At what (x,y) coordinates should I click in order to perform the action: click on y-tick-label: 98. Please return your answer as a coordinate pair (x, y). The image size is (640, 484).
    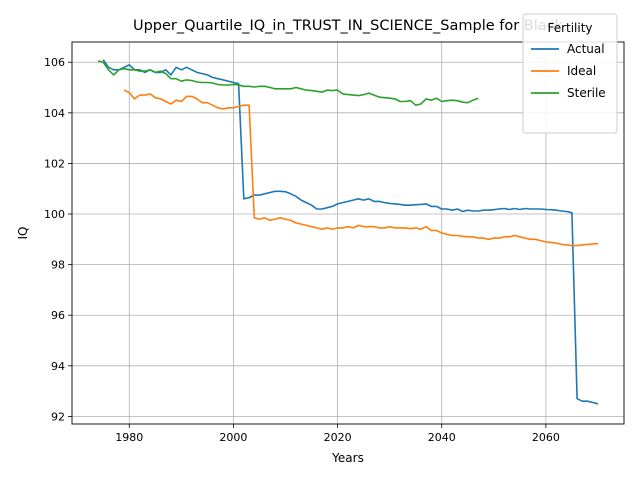
    Looking at the image, I should click on (58, 265).